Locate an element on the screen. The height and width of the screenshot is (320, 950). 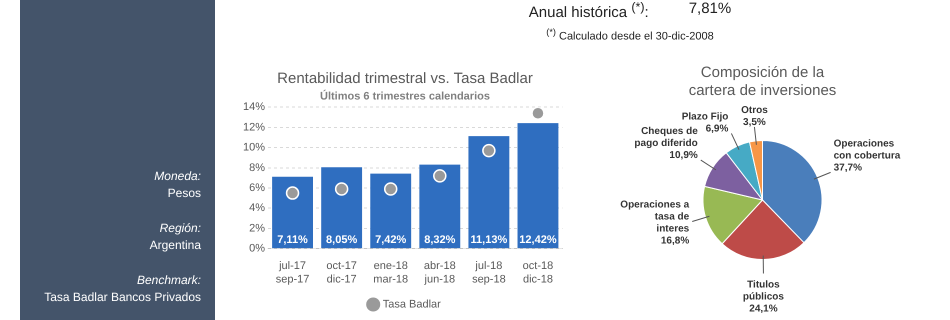
x-tick-label: abr-18 jun-18 is located at coordinates (440, 273).